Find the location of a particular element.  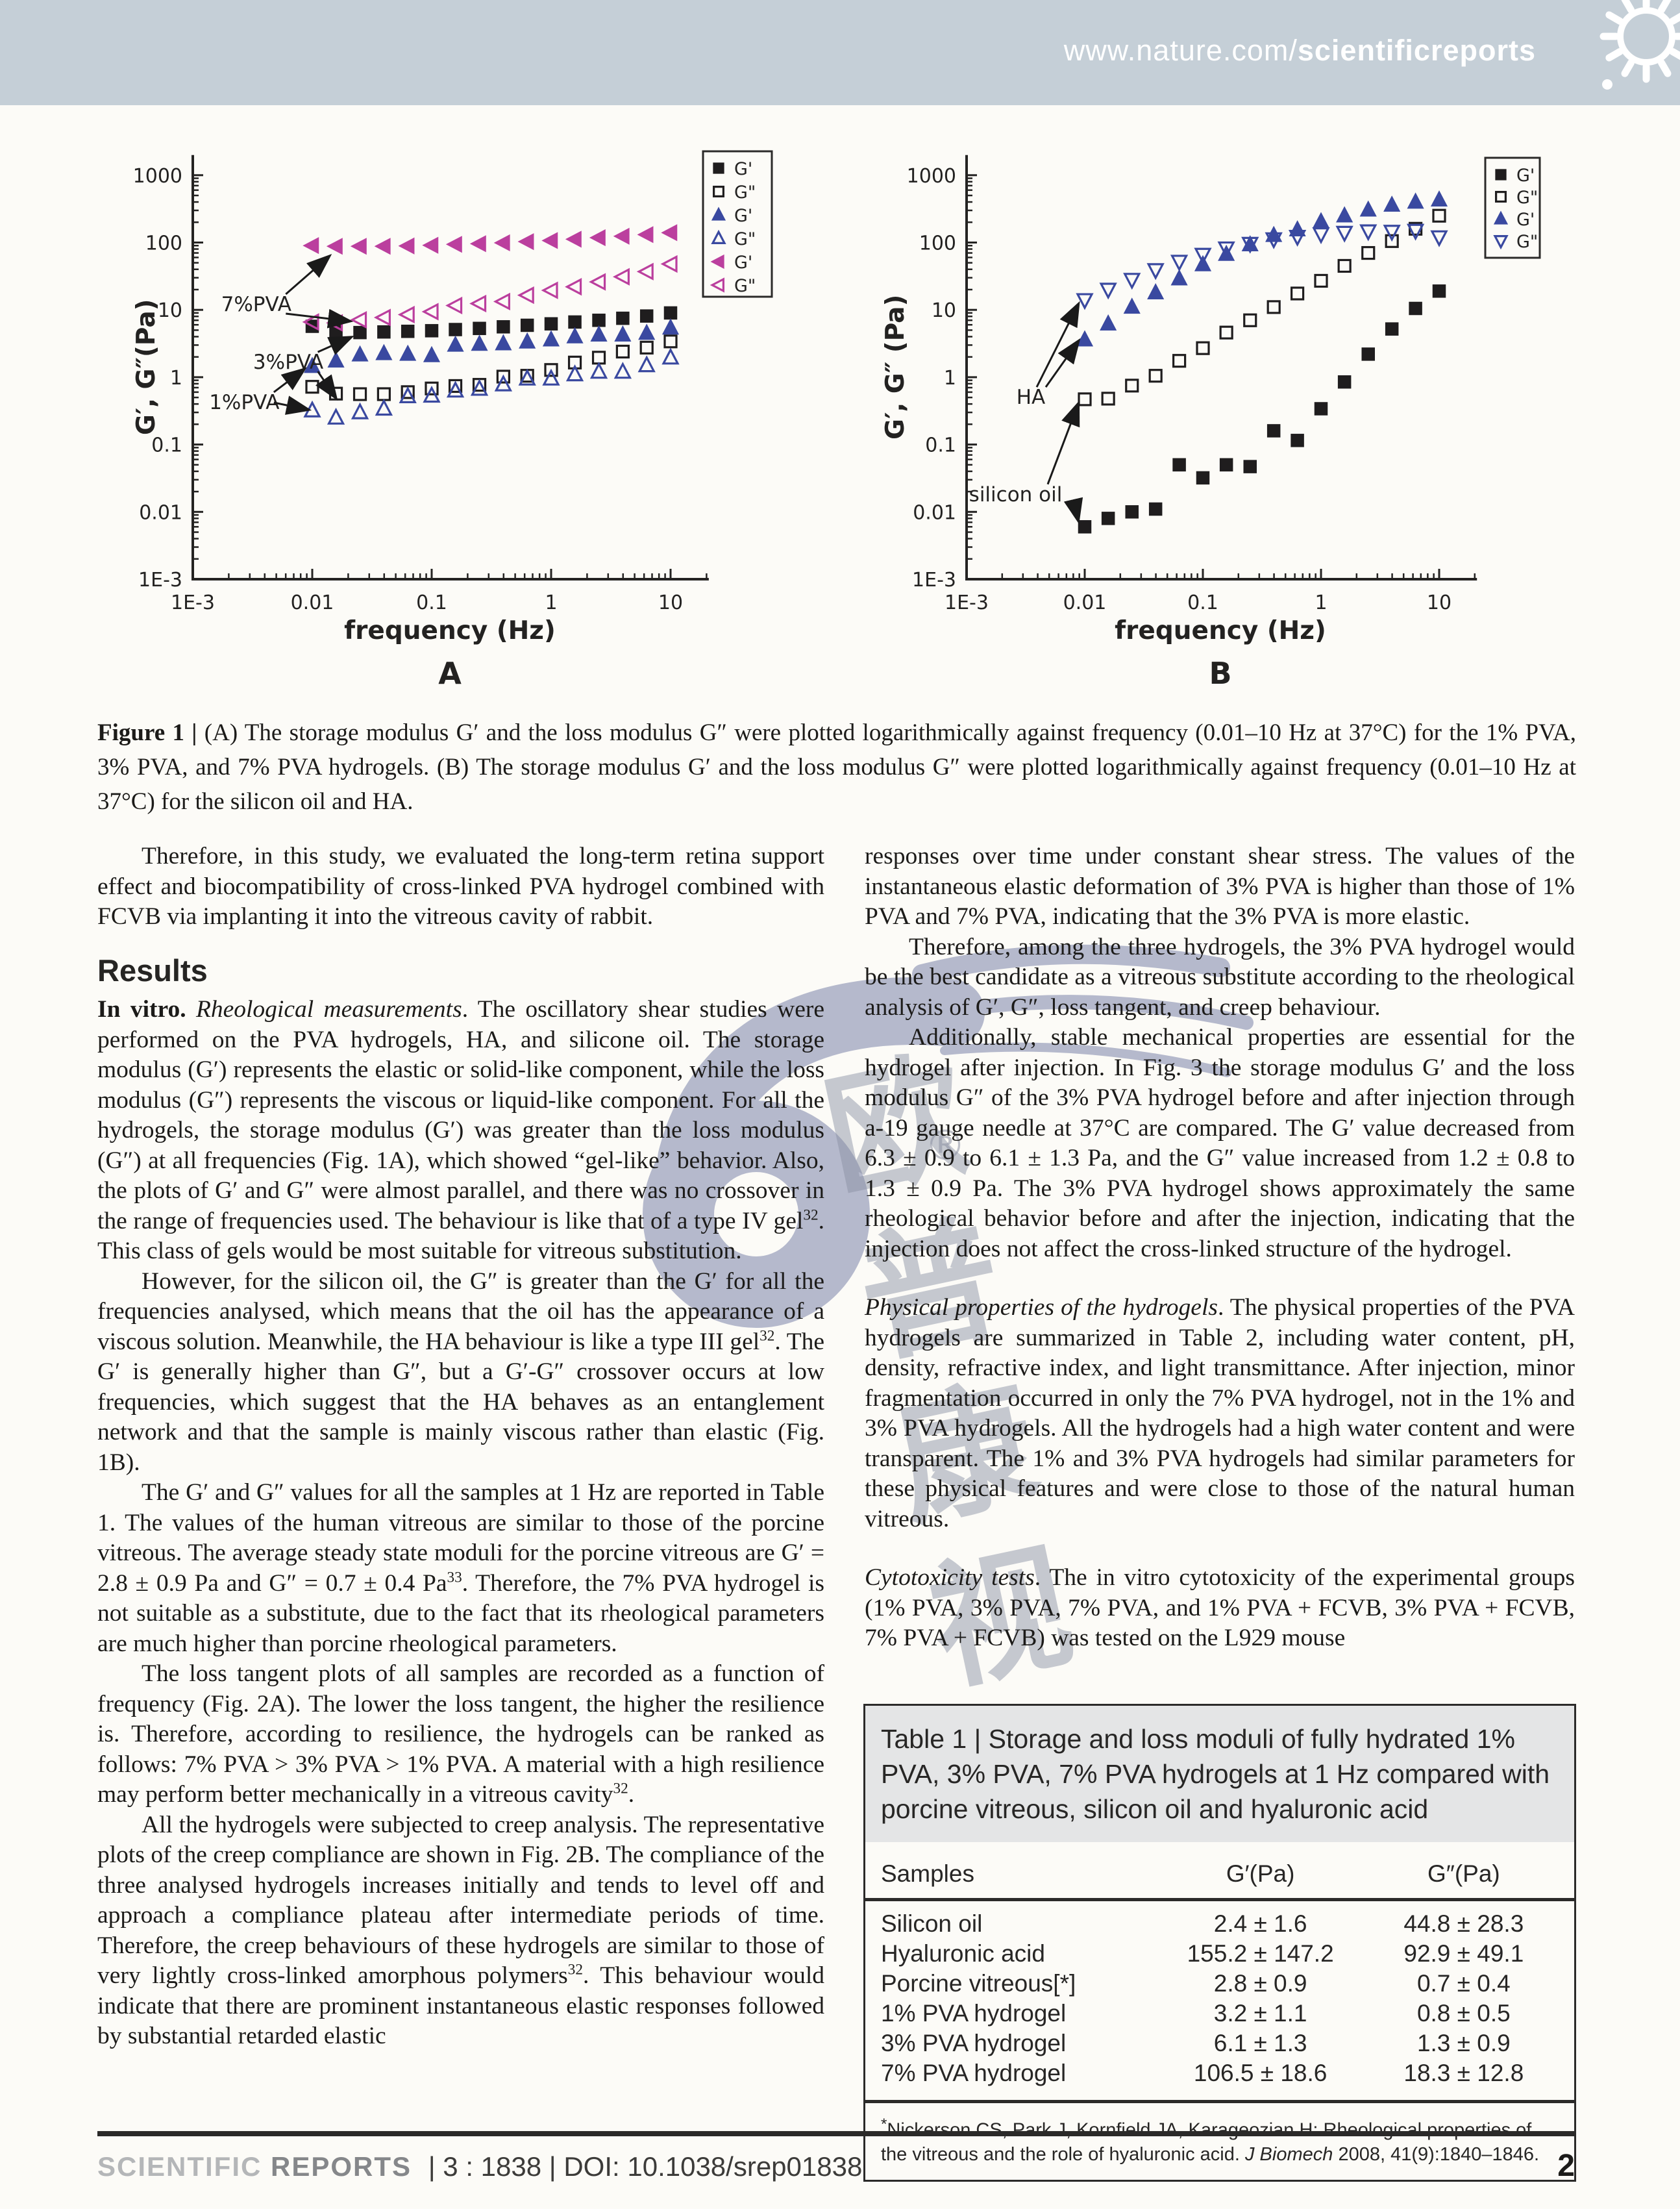

watermark-swoosh is located at coordinates (948, 1136).